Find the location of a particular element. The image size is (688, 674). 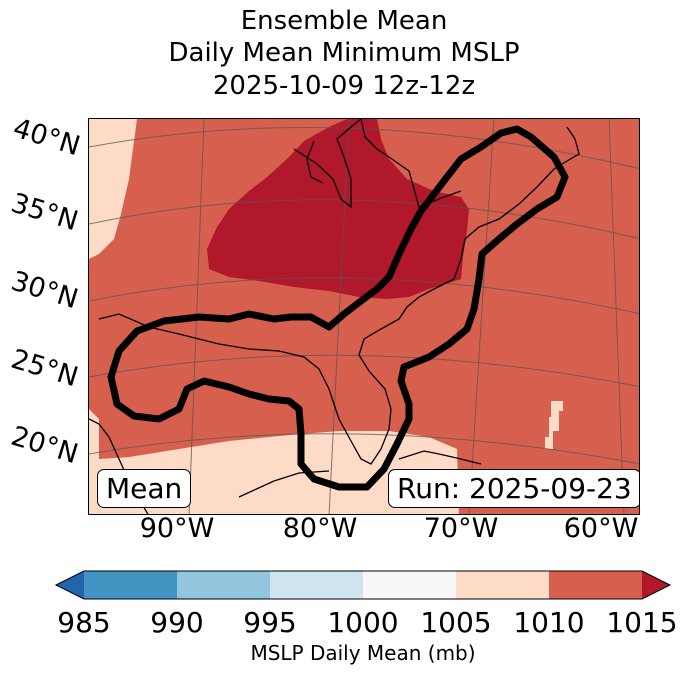

lat-label-30: 30°N is located at coordinates (44, 290).